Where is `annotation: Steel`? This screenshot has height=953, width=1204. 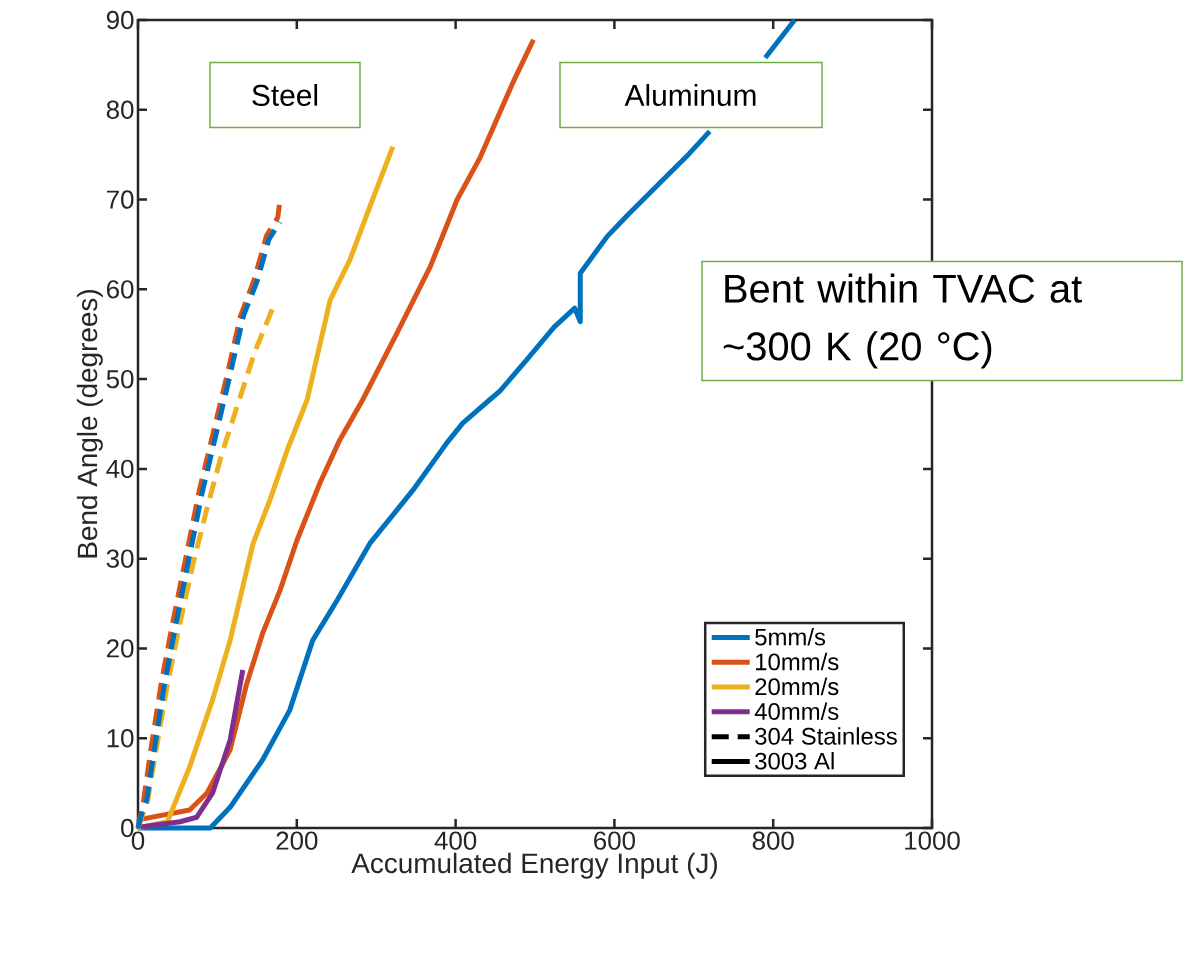
annotation: Steel is located at coordinates (285, 95).